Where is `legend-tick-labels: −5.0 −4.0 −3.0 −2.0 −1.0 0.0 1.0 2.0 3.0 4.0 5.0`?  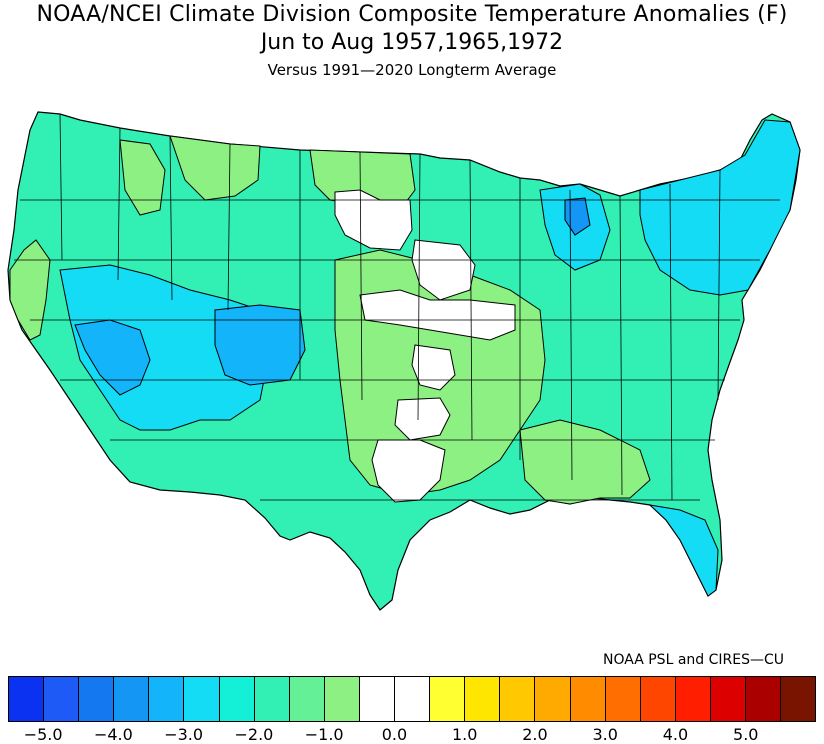 legend-tick-labels: −5.0 −4.0 −3.0 −2.0 −1.0 0.0 1.0 2.0 3.0 4.0 5.0 is located at coordinates (412, 735).